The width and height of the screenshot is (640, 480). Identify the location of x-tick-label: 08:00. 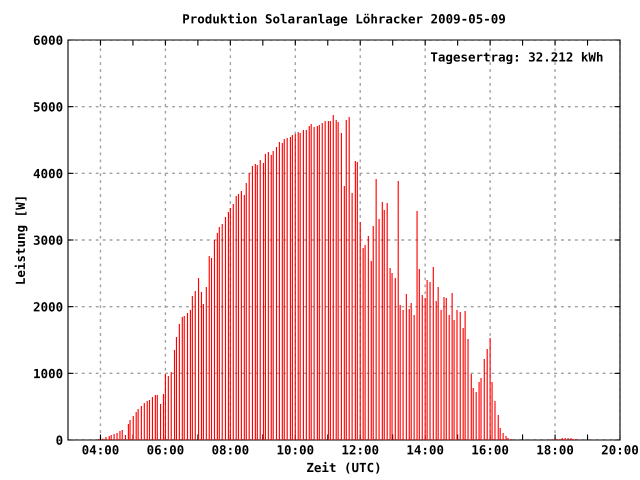
(230, 450).